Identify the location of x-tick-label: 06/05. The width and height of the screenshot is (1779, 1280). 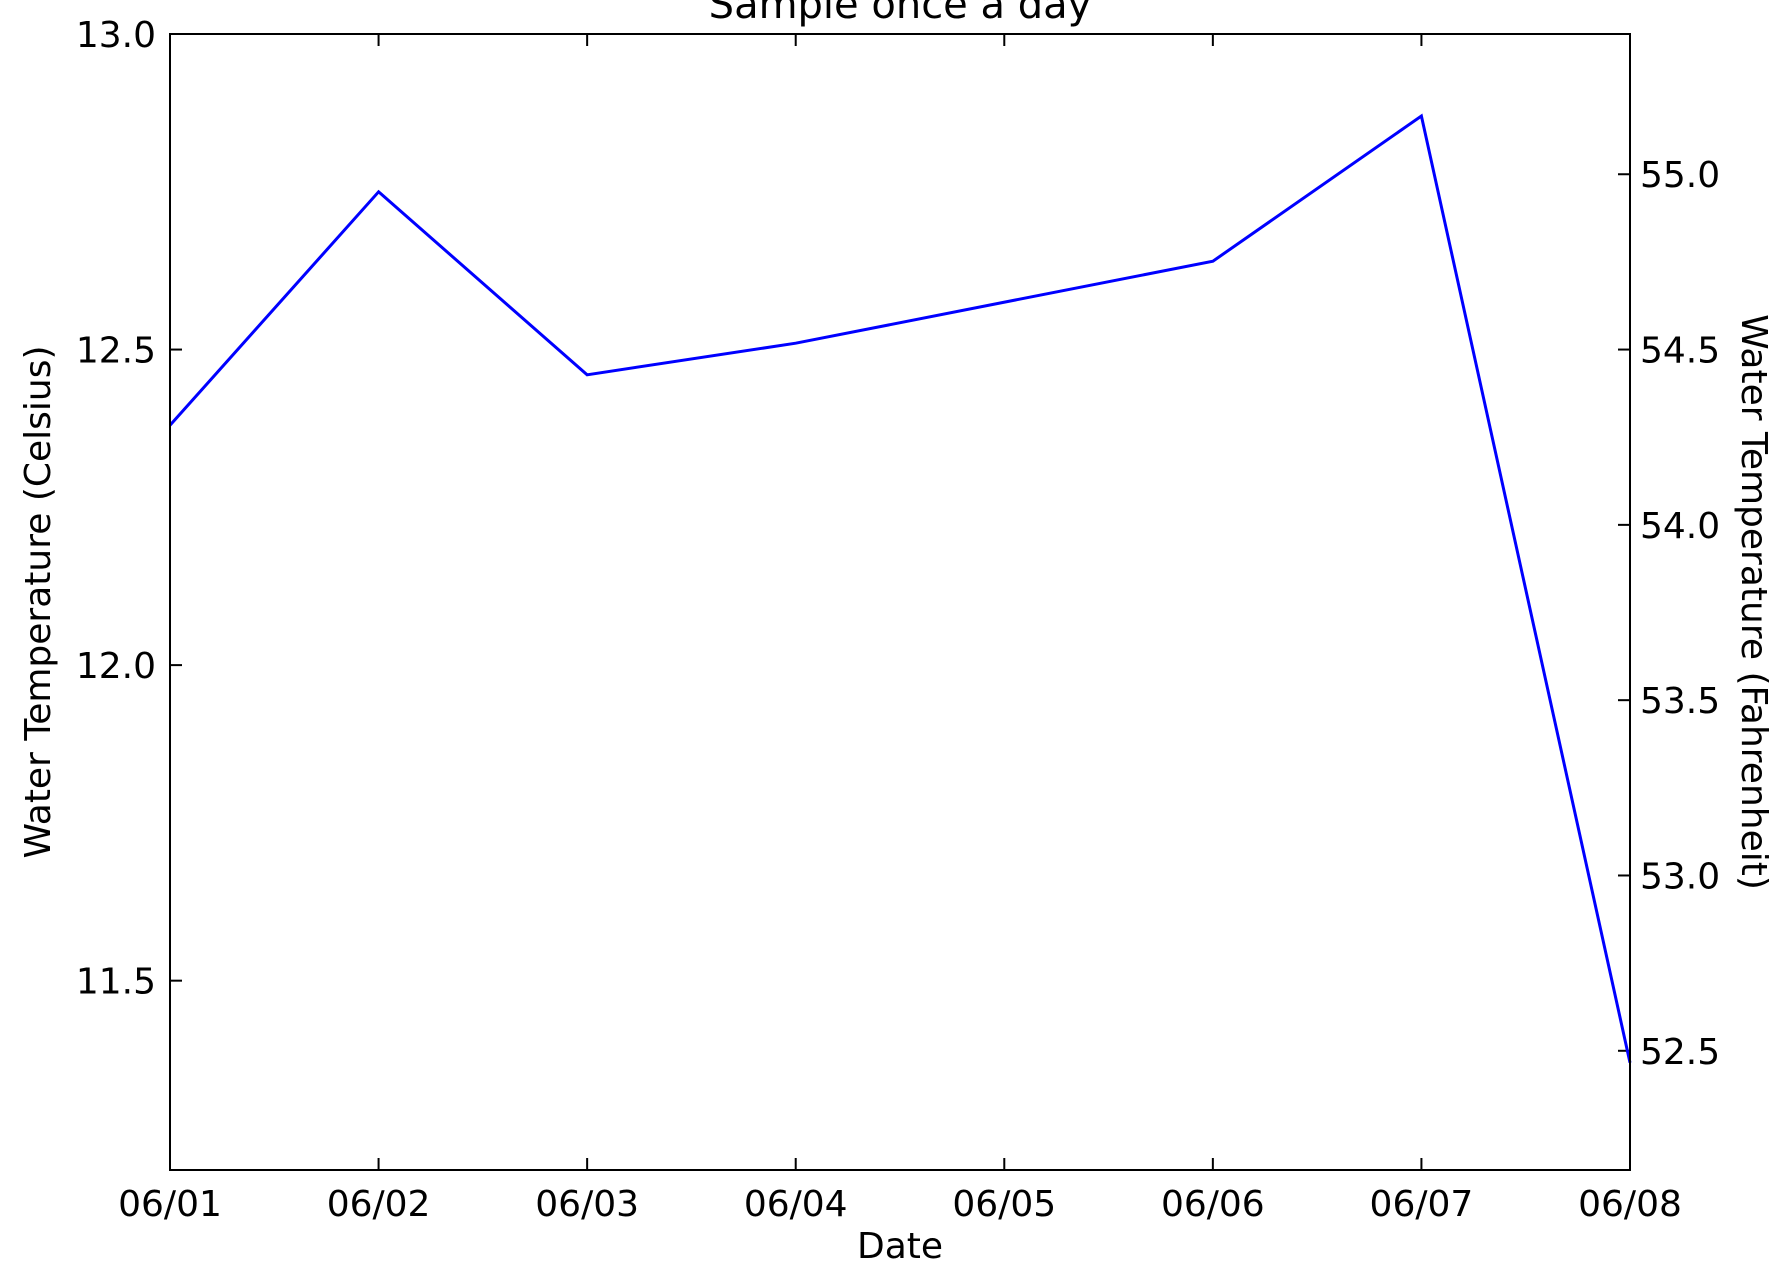
(1004, 1204).